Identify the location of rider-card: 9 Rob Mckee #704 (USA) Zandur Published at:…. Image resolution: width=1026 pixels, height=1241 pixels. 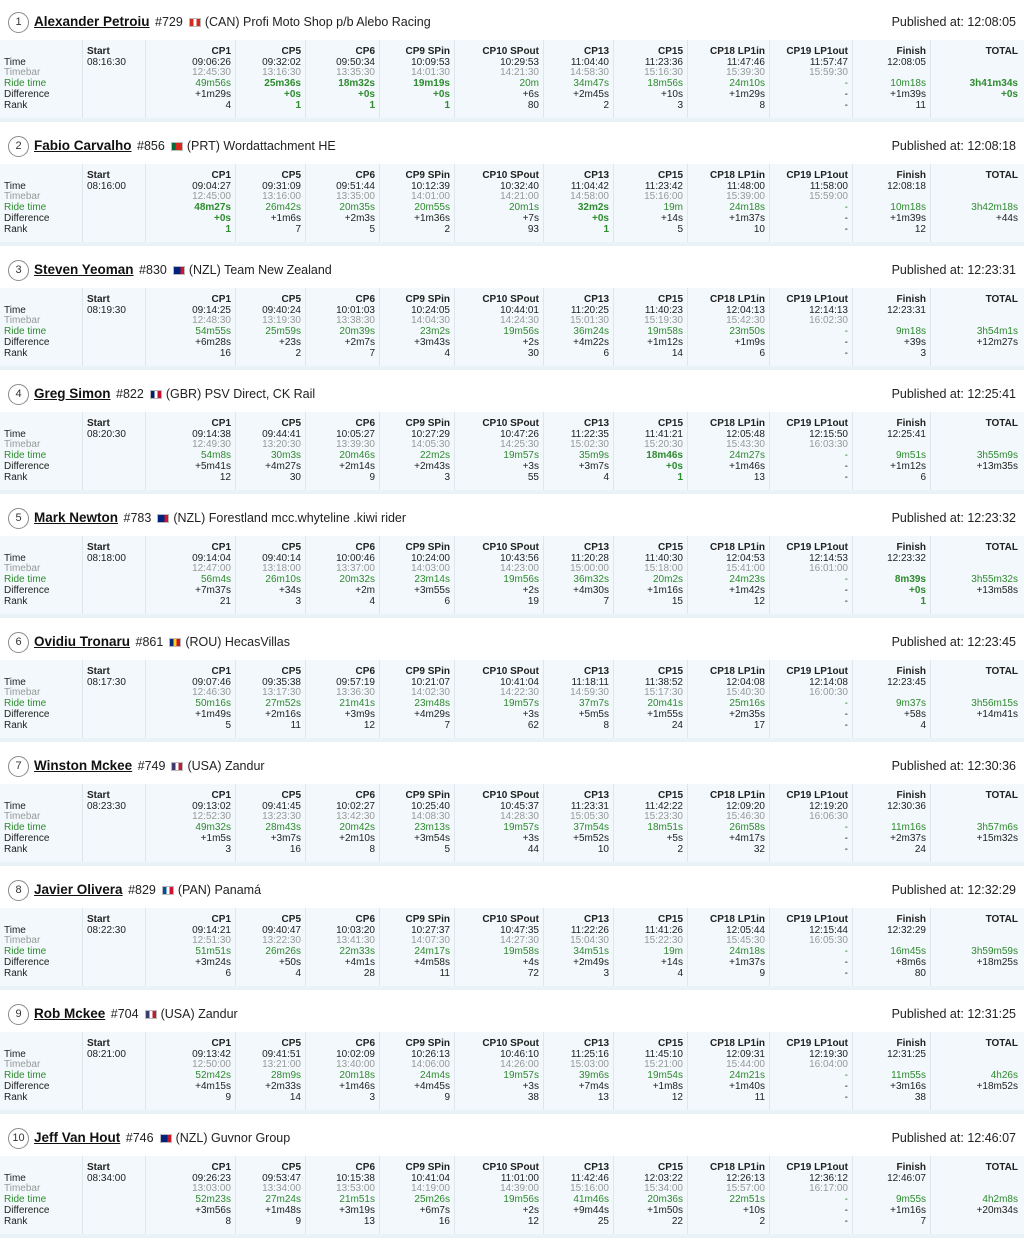
(512, 1054).